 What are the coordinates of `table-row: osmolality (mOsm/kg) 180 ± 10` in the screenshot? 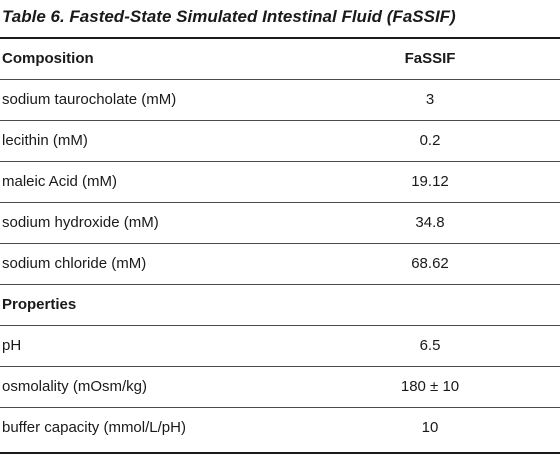 It's located at (280, 387).